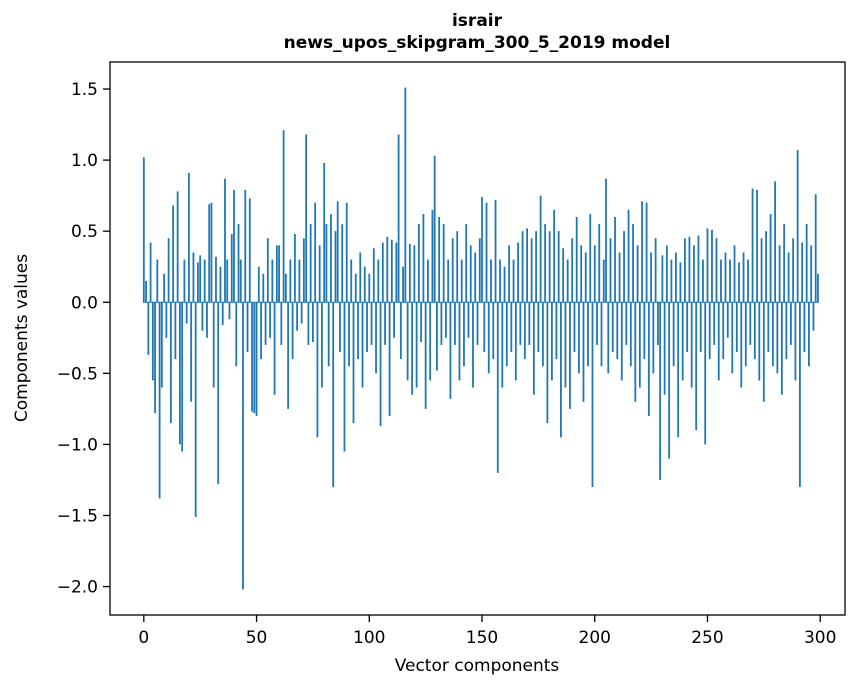  I want to click on x-tick-label: 250, so click(707, 638).